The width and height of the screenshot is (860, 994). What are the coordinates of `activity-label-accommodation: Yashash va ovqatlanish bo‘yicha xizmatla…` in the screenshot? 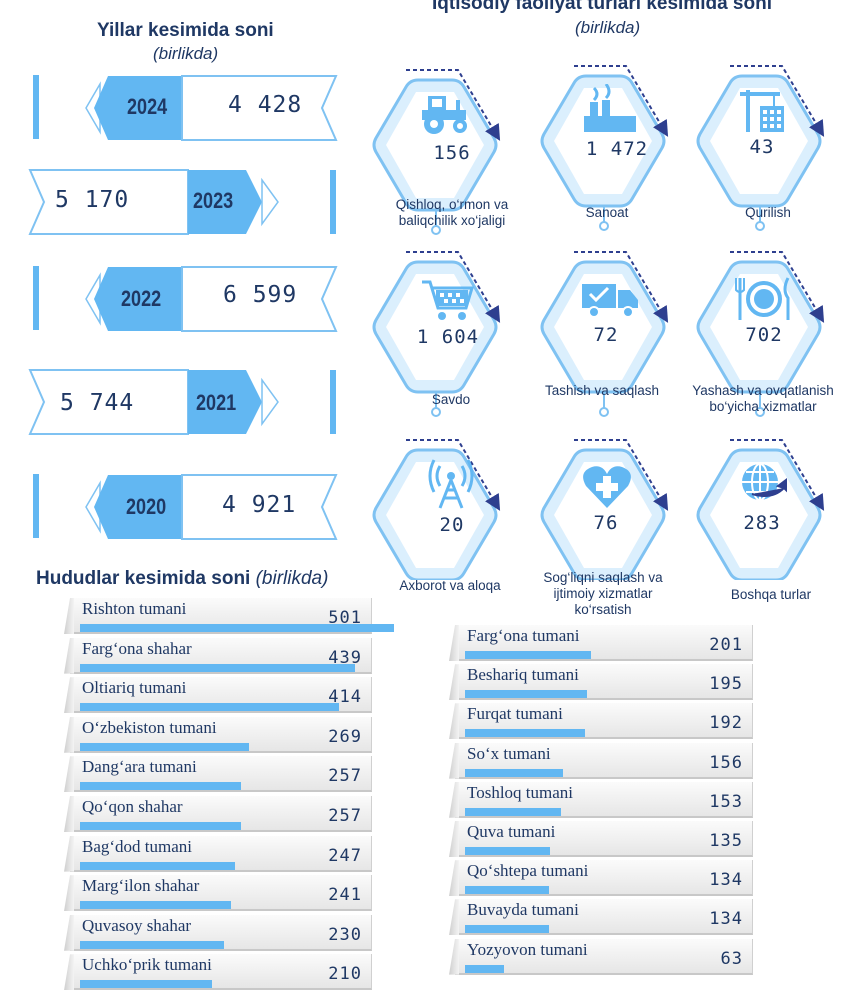 It's located at (763, 398).